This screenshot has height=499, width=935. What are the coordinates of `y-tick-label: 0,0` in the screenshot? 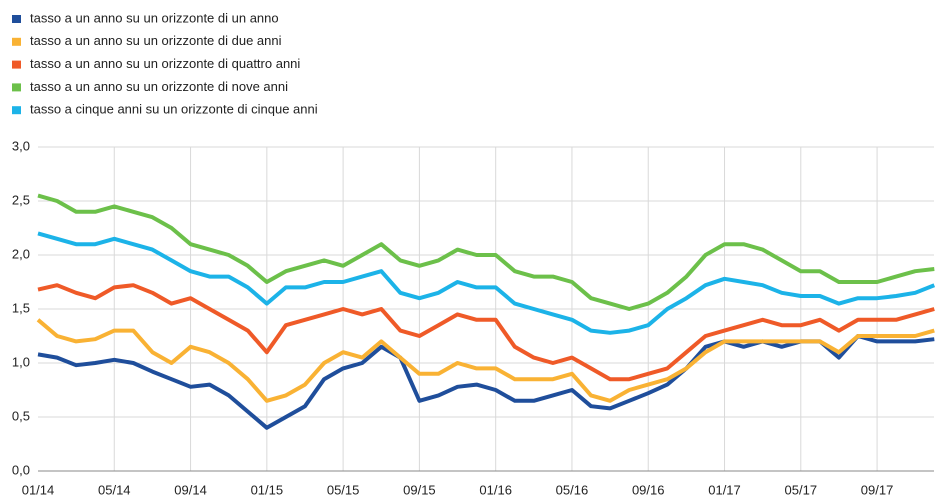 It's located at (21, 469).